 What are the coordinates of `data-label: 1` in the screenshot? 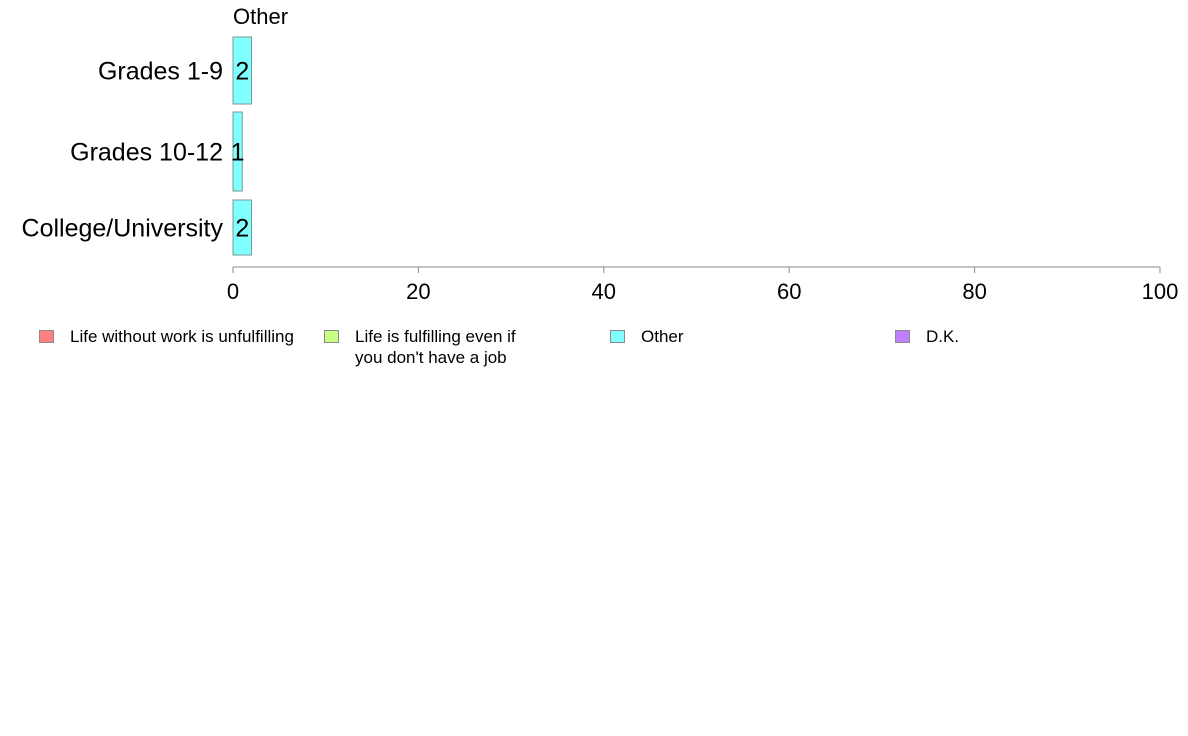 It's located at (238, 153).